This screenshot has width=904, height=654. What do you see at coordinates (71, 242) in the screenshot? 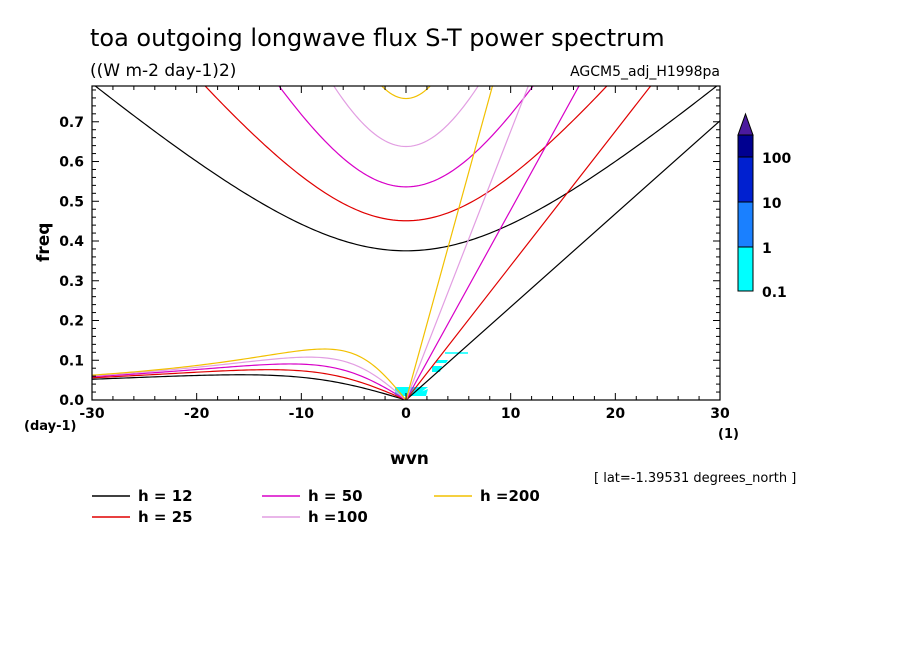
I see `y-tick-label: 0.4` at bounding box center [71, 242].